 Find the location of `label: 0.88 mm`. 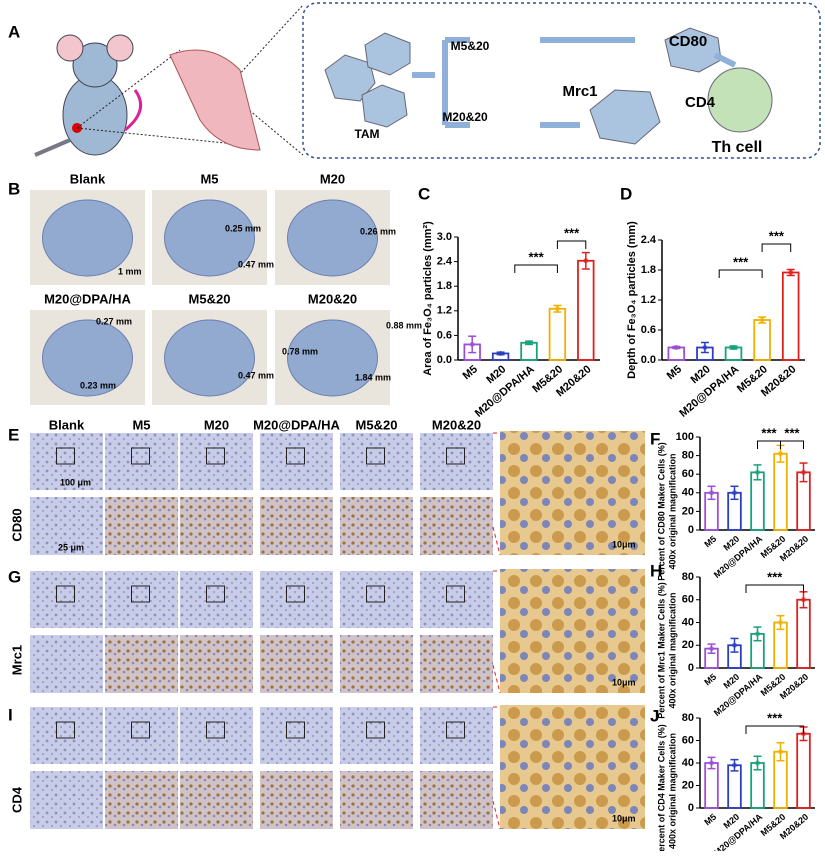

label: 0.88 mm is located at coordinates (404, 325).